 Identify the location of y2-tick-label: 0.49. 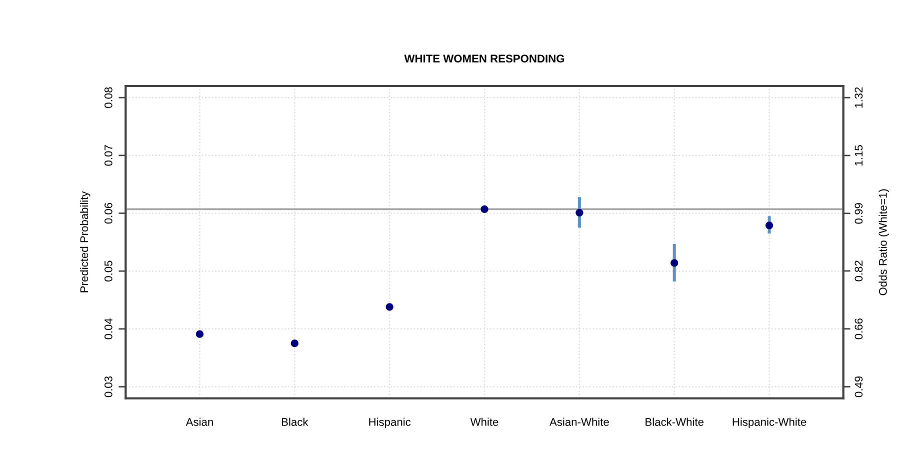
(858, 387).